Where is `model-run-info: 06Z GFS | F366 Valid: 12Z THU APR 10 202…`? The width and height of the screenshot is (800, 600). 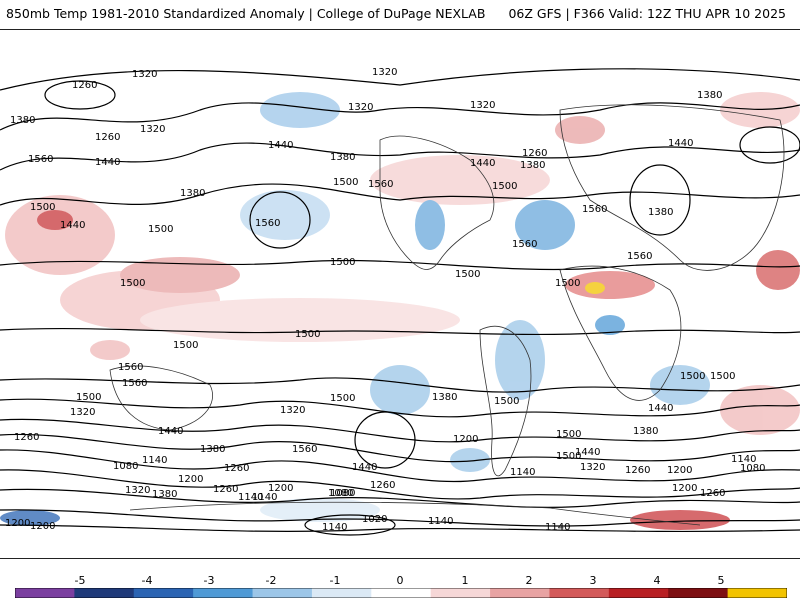
model-run-info: 06Z GFS | F366 Valid: 12Z THU APR 10 202… is located at coordinates (647, 13).